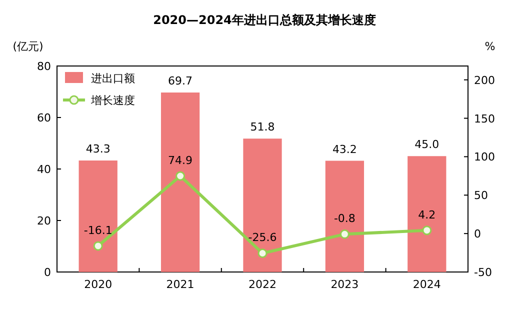 Image resolution: width=529 pixels, height=322 pixels. I want to click on y2-tick-label: 50, so click(481, 195).